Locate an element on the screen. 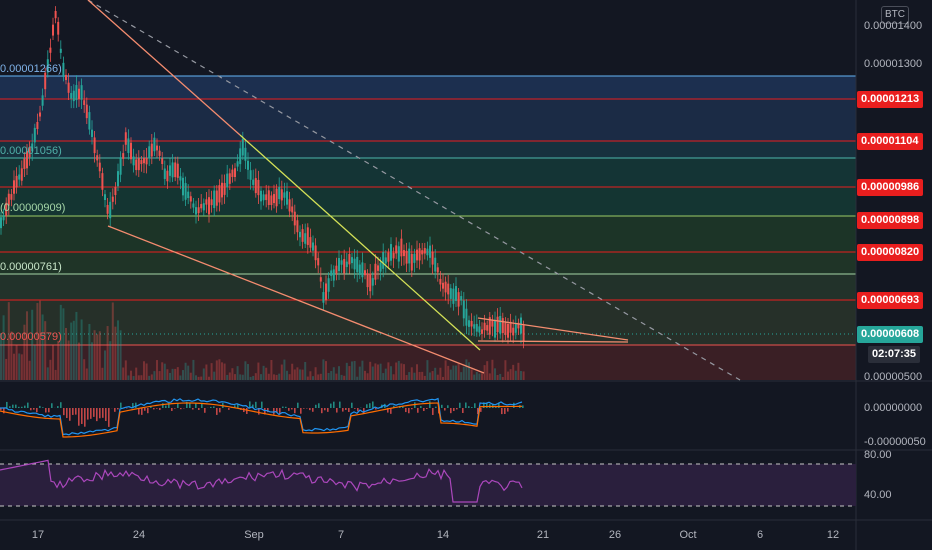 This screenshot has height=550, width=932. price-level-box: 0.00000820 is located at coordinates (890, 252).